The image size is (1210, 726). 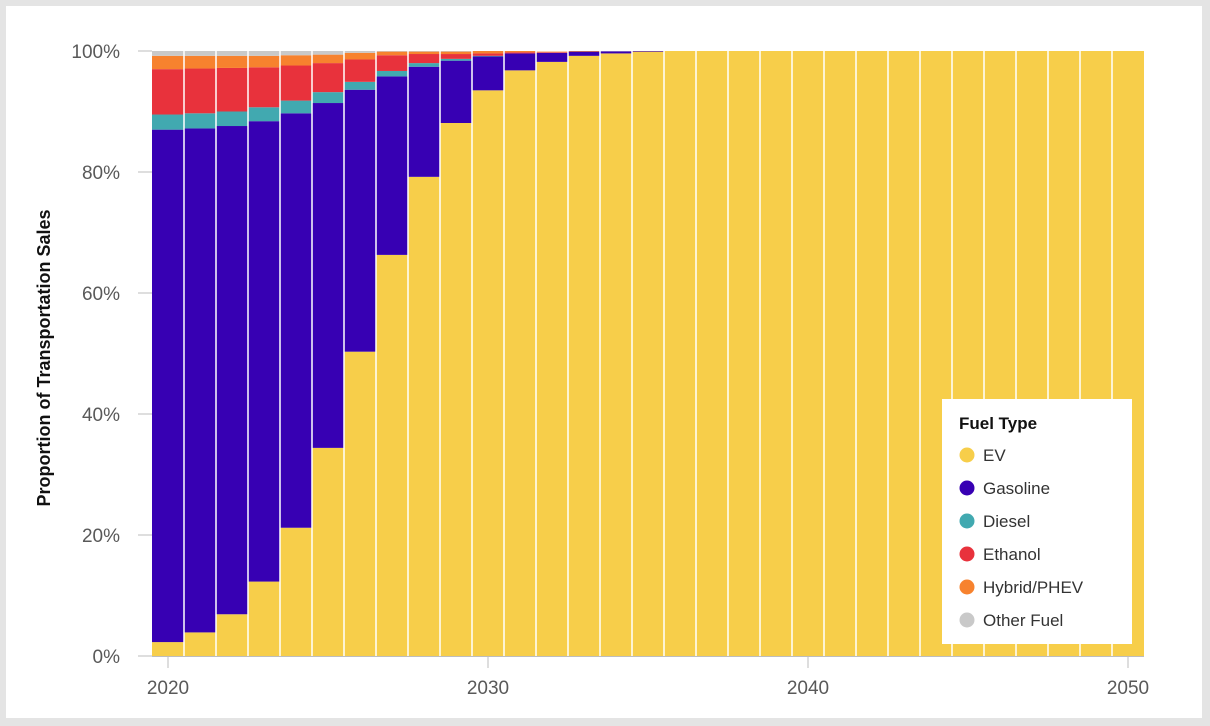 What do you see at coordinates (648, 51) in the screenshot?
I see `bar-segment-gasoline-2035` at bounding box center [648, 51].